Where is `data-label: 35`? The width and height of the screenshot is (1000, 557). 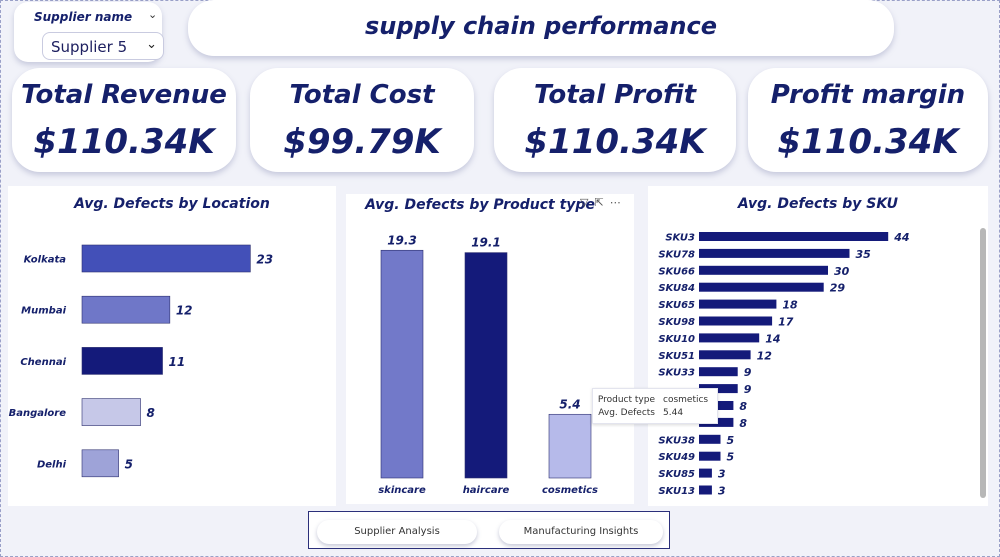 data-label: 35 is located at coordinates (864, 254).